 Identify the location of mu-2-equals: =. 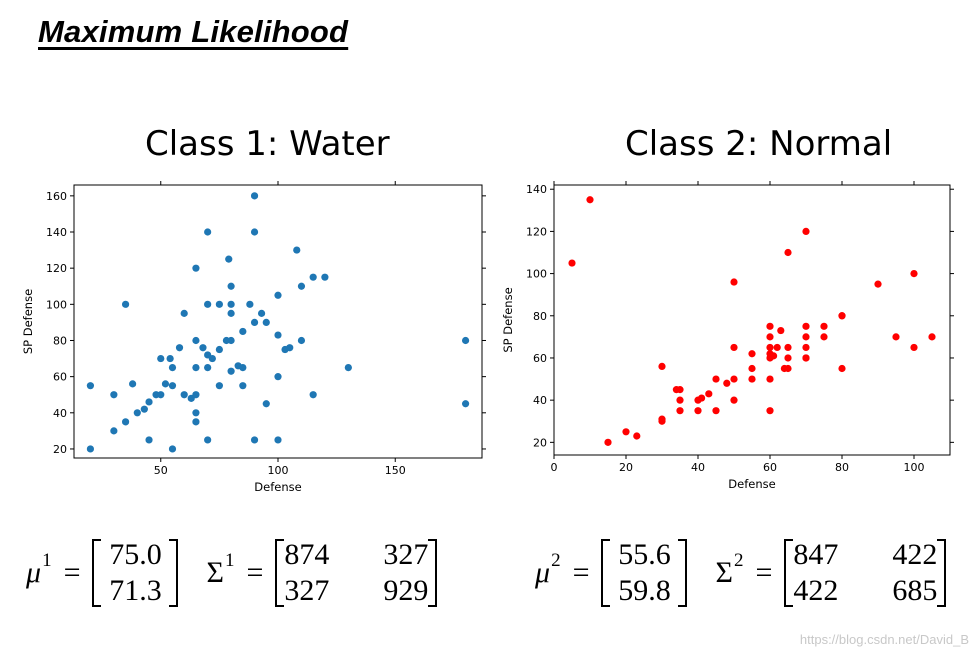
(581, 572).